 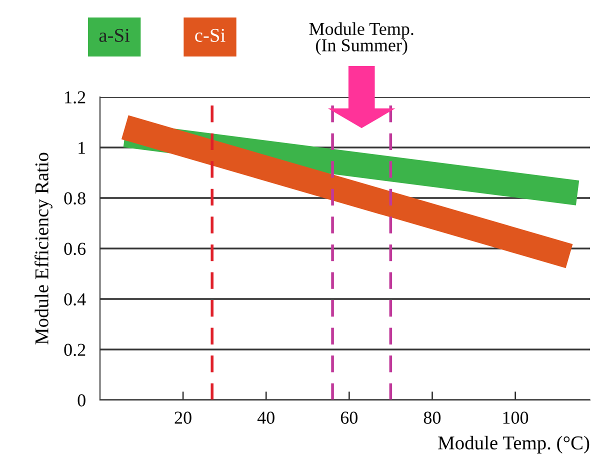 What do you see at coordinates (265, 418) in the screenshot?
I see `x-tick-label: 40` at bounding box center [265, 418].